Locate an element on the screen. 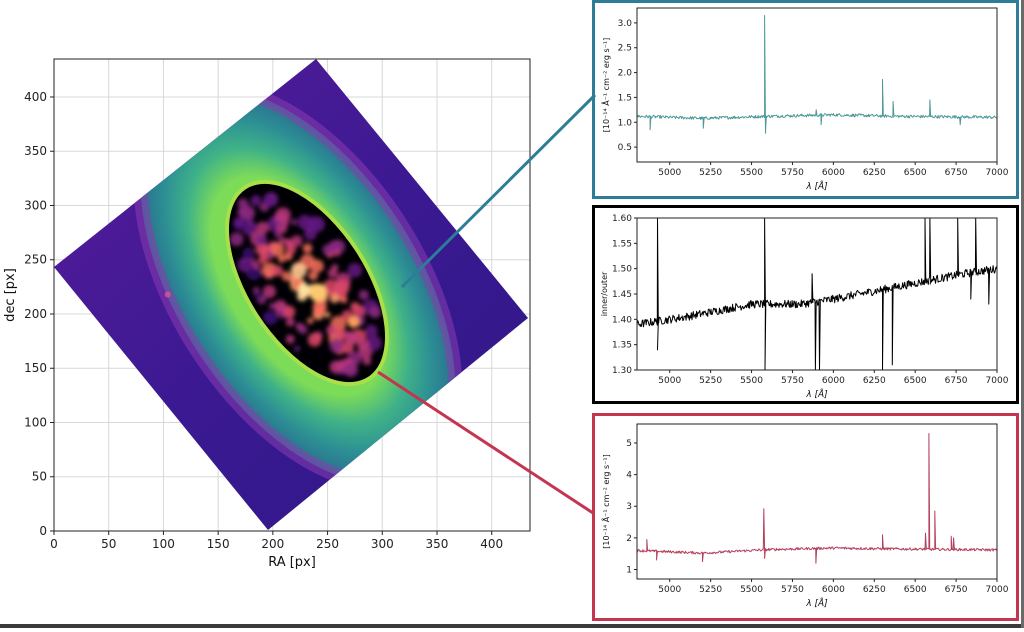  outer-spectrum-x-tick-label: 6000 is located at coordinates (833, 173).